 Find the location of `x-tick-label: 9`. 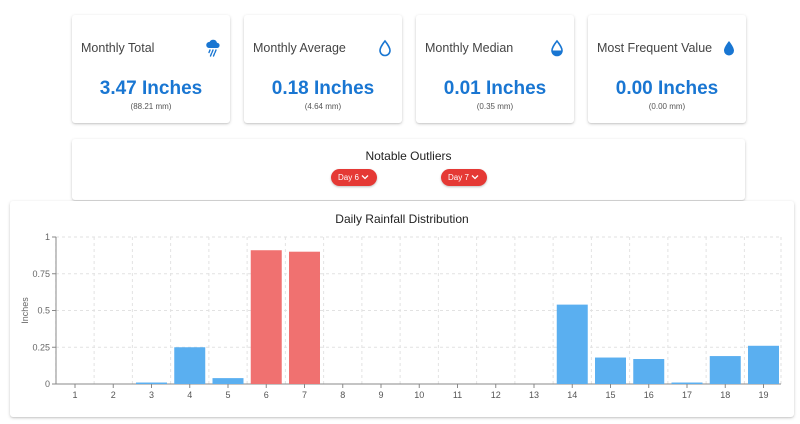

x-tick-label: 9 is located at coordinates (380, 395).